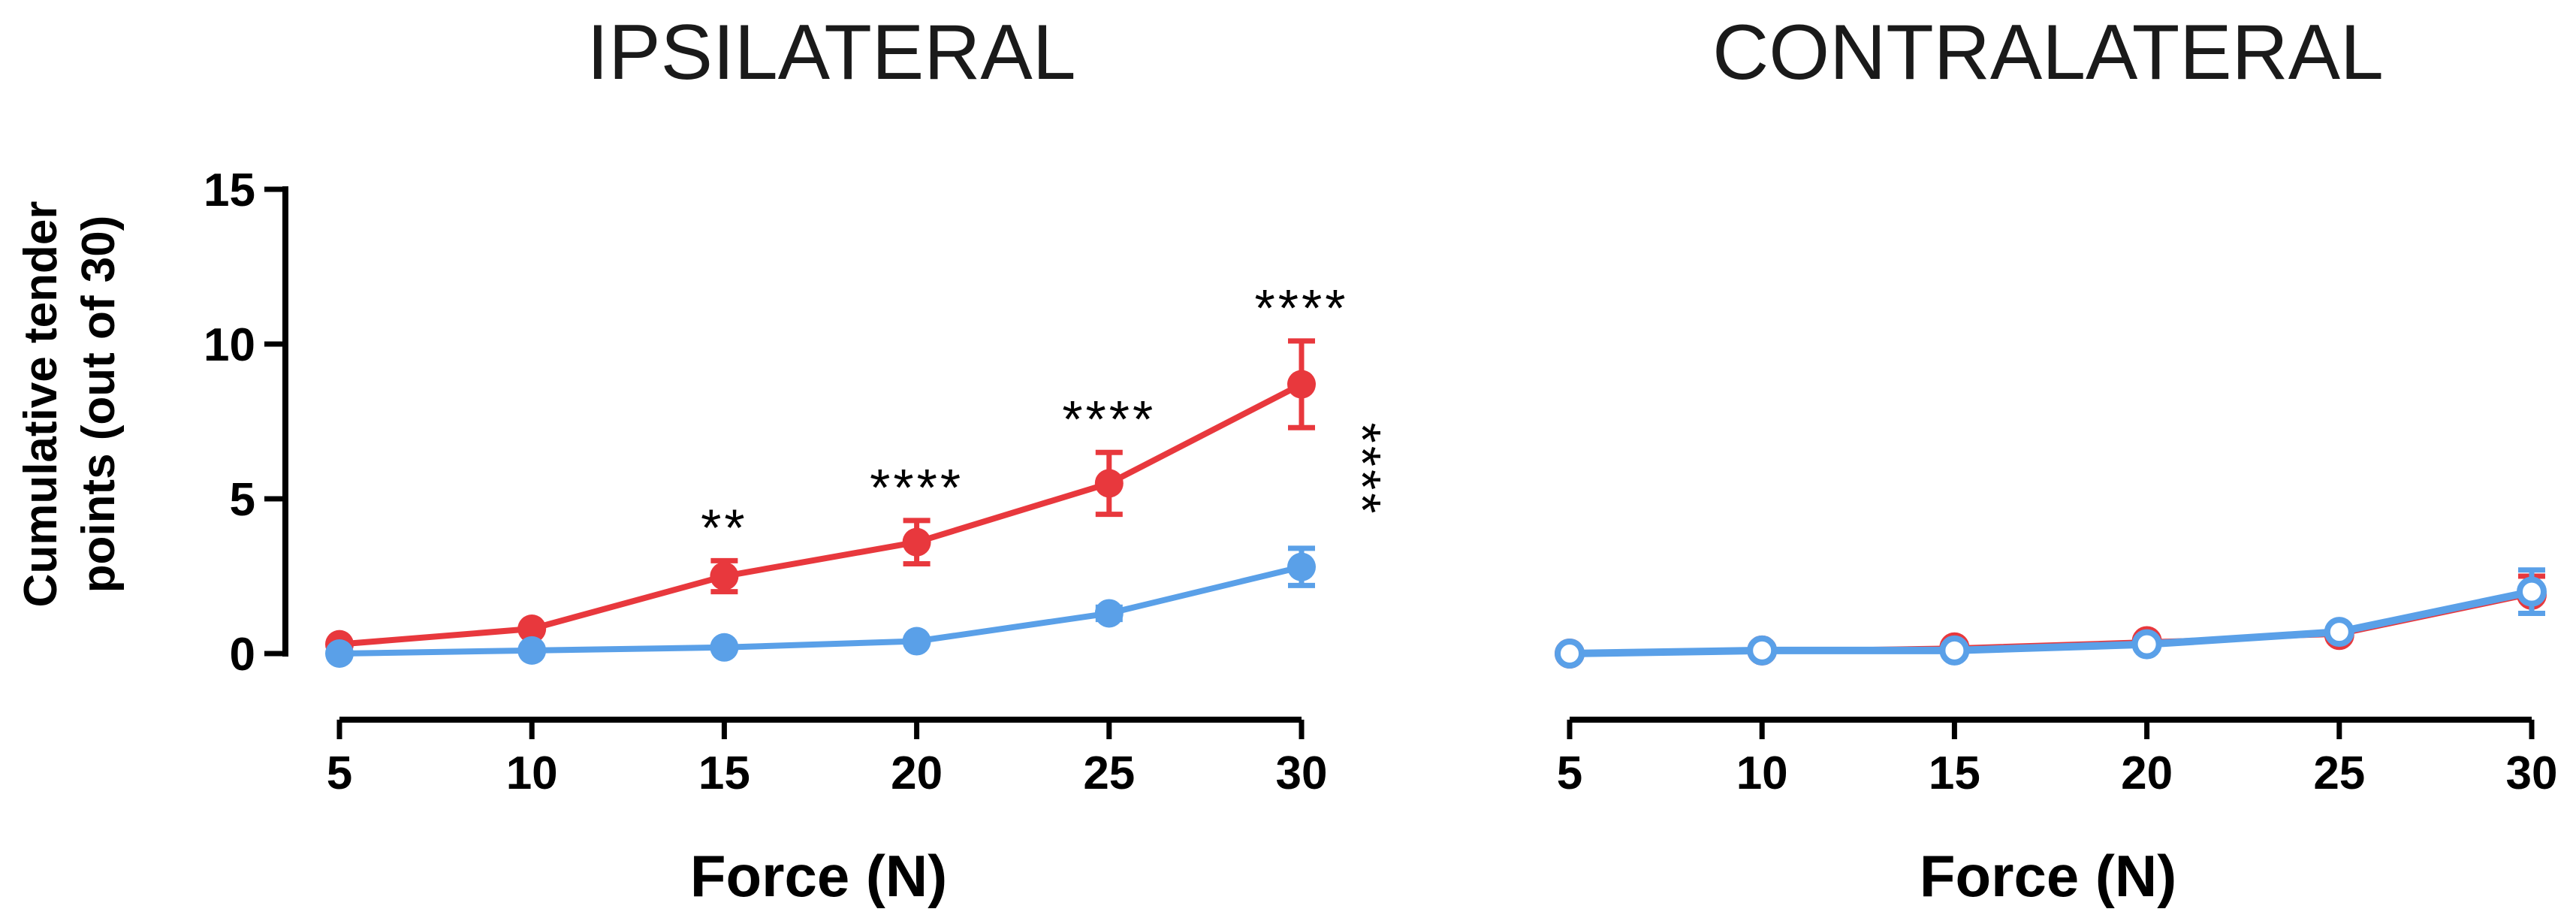  Describe the element at coordinates (724, 528) in the screenshot. I see `significance-label: **` at that location.